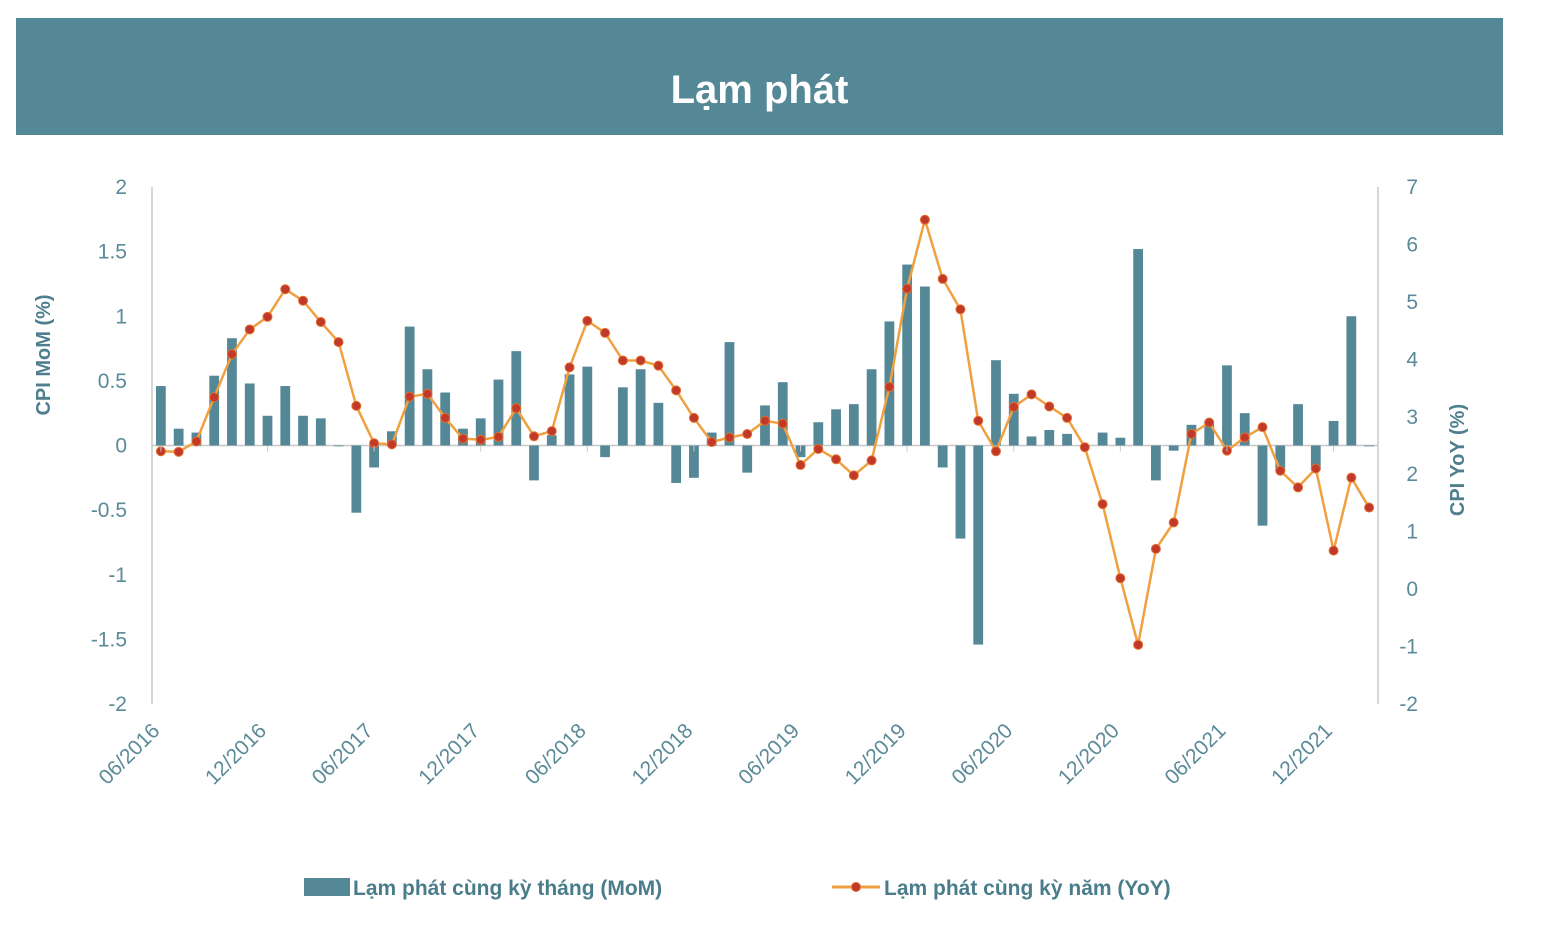 The width and height of the screenshot is (1546, 942). Describe the element at coordinates (236, 754) in the screenshot. I see `x-tick-label: 12/2016` at that location.